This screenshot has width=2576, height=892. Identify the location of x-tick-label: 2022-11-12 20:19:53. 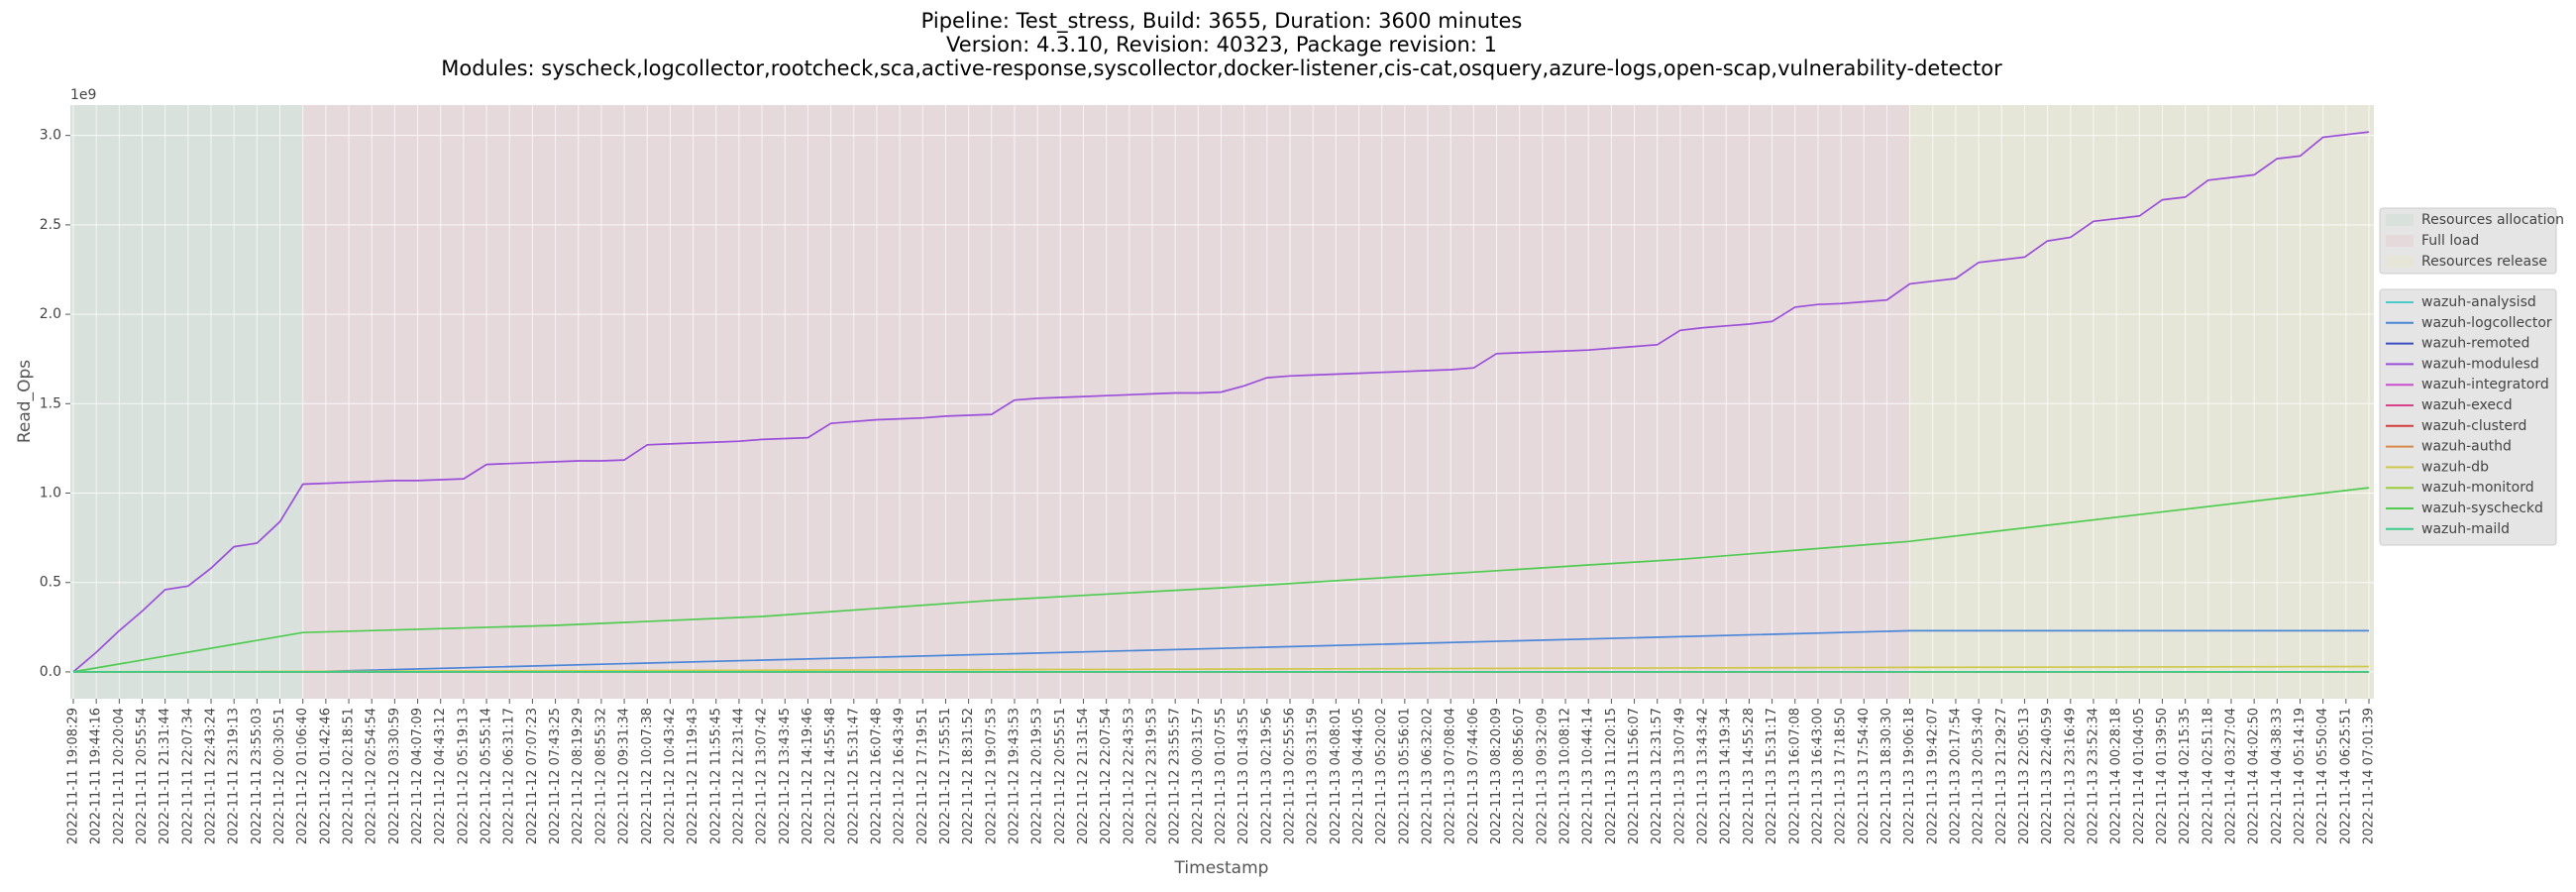
(1037, 776).